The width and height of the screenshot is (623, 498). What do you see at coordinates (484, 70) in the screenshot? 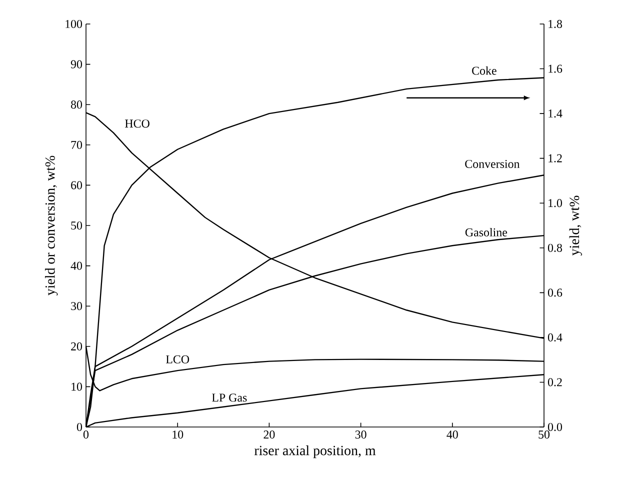
I see `series-label: Coke` at bounding box center [484, 70].